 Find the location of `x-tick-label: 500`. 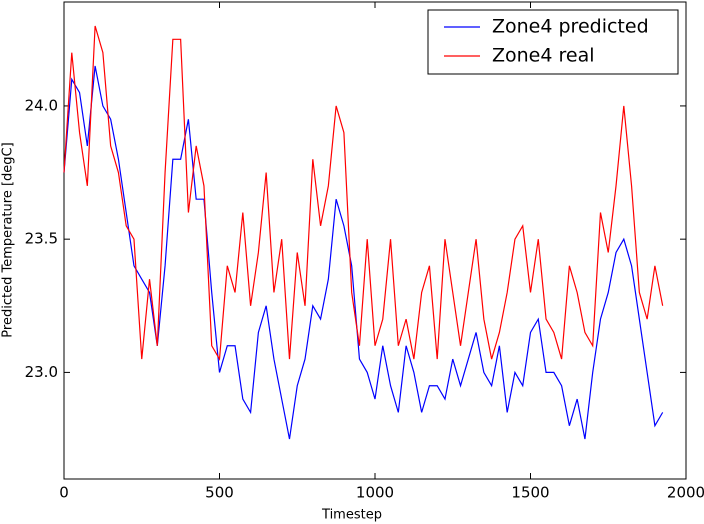

x-tick-label: 500 is located at coordinates (219, 493).